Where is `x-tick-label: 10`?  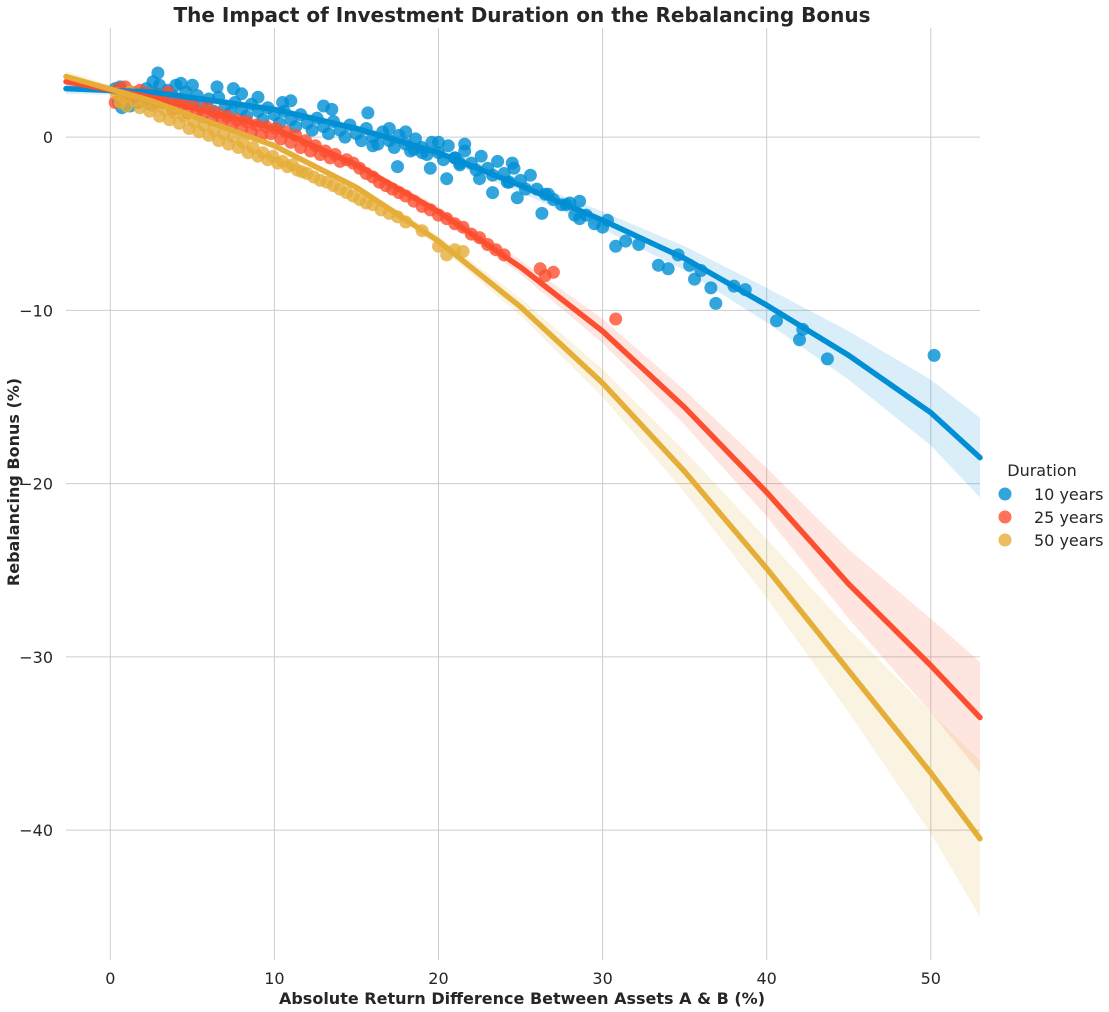 x-tick-label: 10 is located at coordinates (274, 978).